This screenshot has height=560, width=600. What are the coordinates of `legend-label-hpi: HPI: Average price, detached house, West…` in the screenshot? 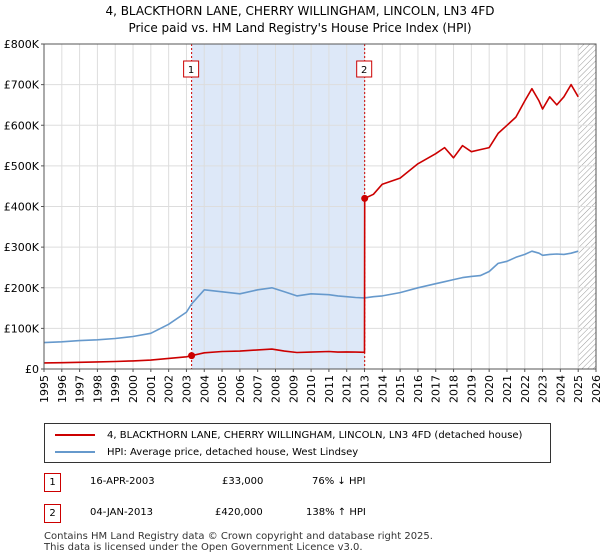 It's located at (233, 452).